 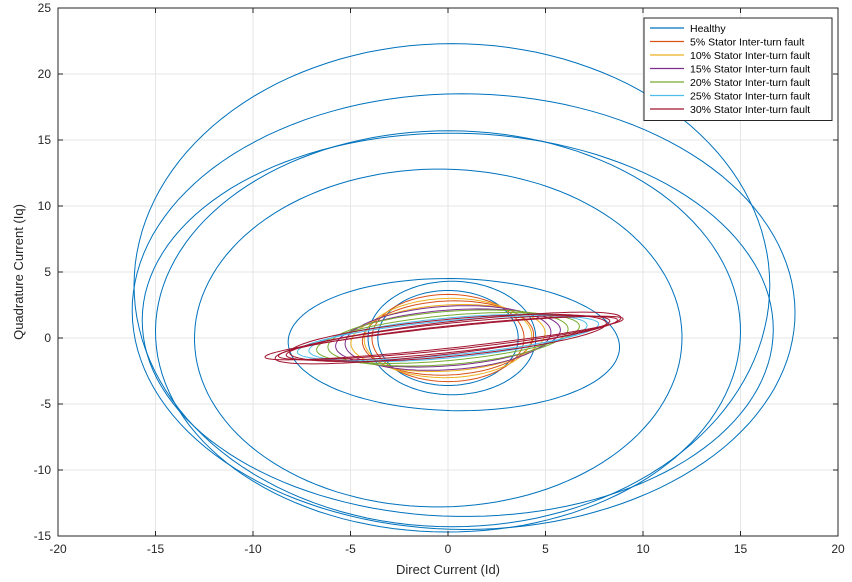 What do you see at coordinates (838, 549) in the screenshot?
I see `x-tick-label: 20` at bounding box center [838, 549].